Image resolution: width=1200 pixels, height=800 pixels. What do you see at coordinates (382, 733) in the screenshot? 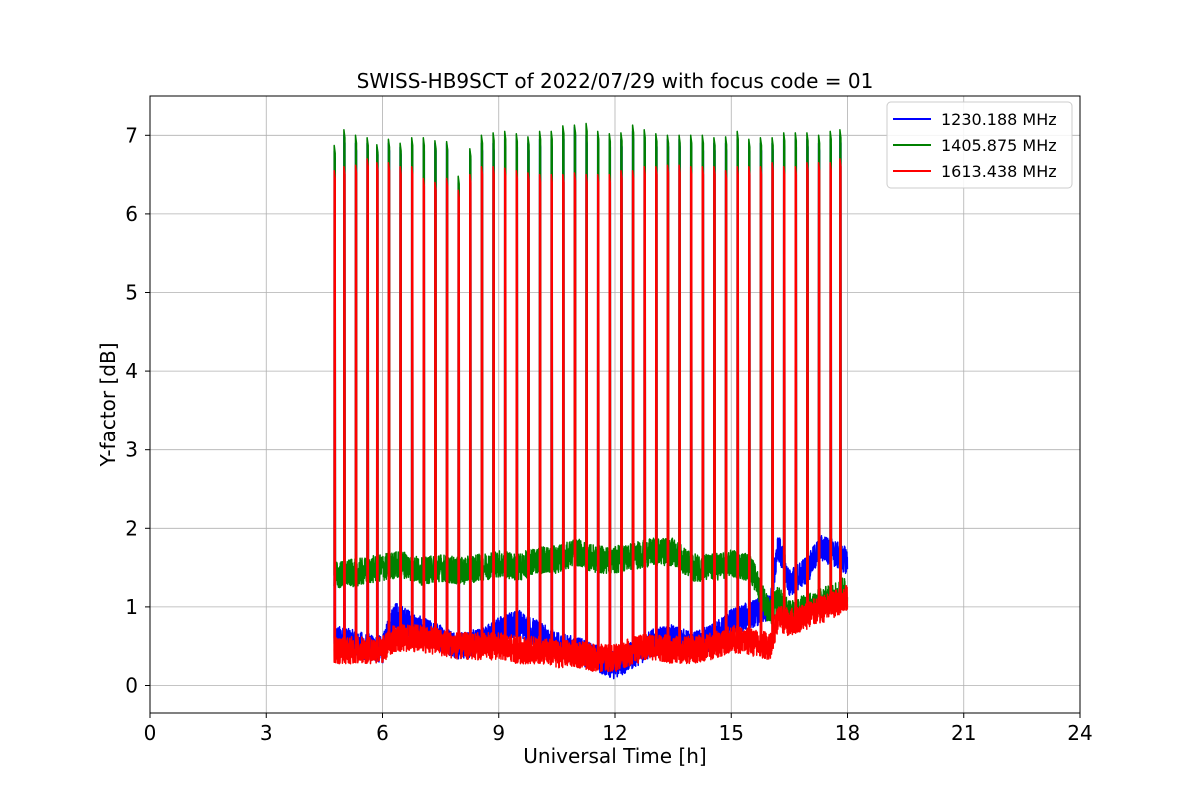
I see `x-tick-label: 6` at bounding box center [382, 733].